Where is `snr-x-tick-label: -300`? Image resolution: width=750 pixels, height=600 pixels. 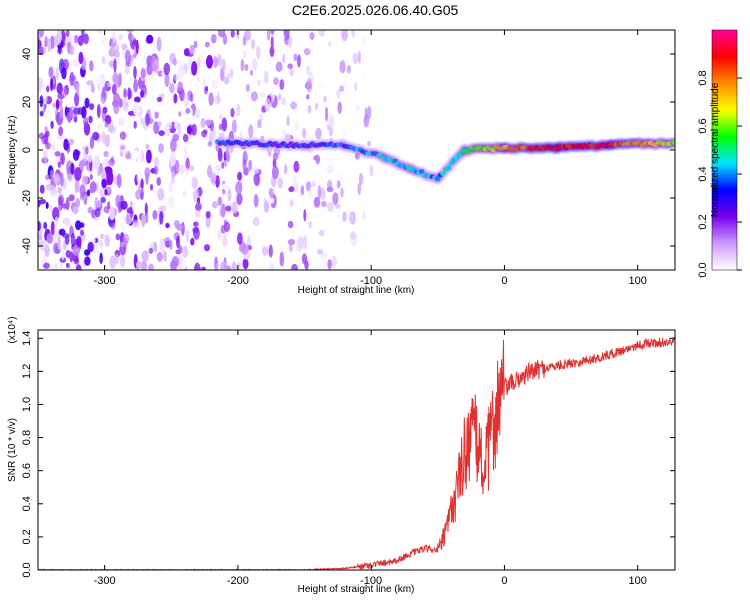 snr-x-tick-label: -300 is located at coordinates (105, 581).